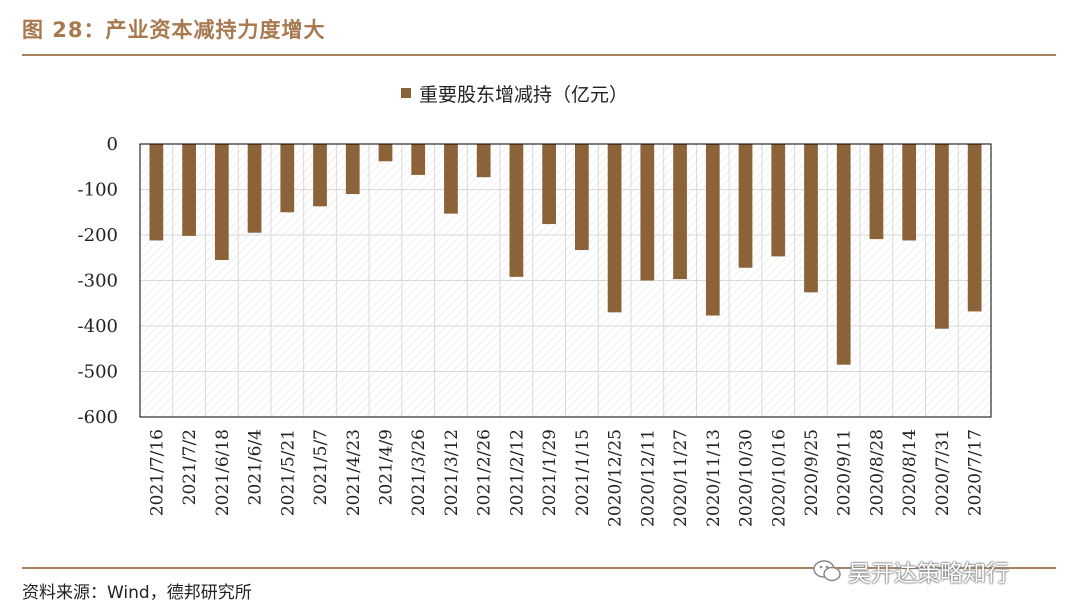 The height and width of the screenshot is (614, 1080). Describe the element at coordinates (648, 478) in the screenshot. I see `x-tick-label: 2020/12/11` at that location.